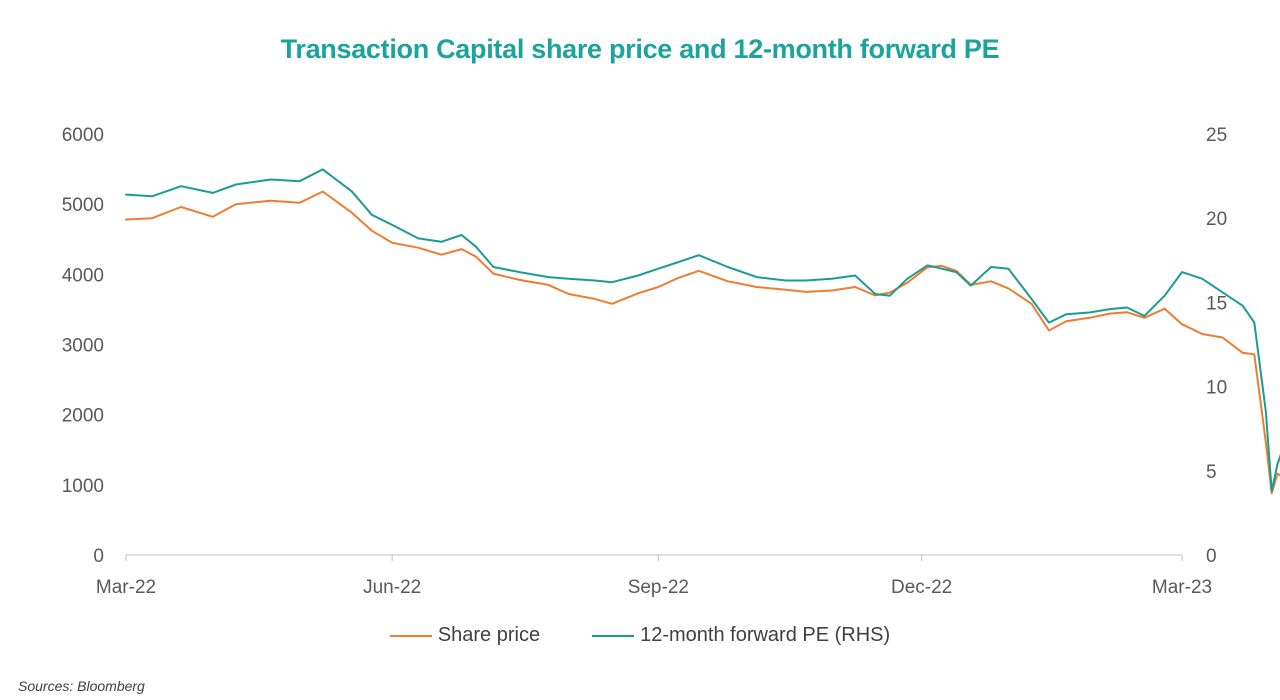  I want to click on legend-swatch-share-price, so click(410, 635).